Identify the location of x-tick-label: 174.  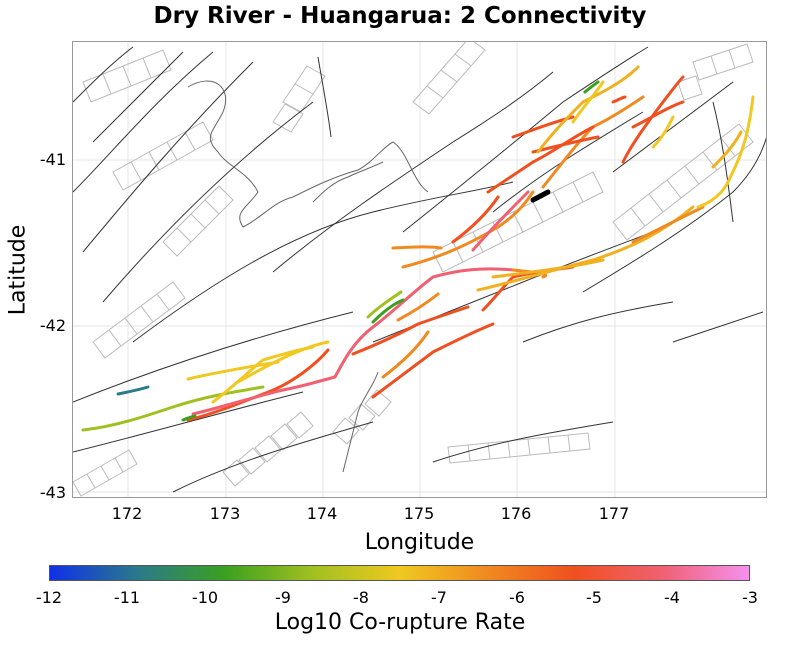
(322, 513).